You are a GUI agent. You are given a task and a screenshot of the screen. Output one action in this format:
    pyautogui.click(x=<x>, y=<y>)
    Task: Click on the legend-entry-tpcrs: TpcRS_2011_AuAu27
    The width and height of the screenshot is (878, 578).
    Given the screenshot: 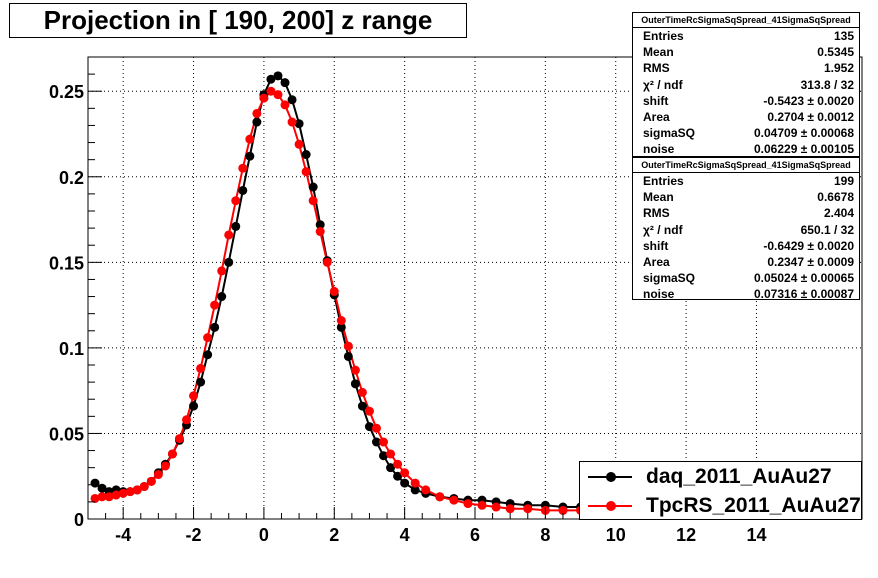 What is the action you would take?
    pyautogui.click(x=720, y=505)
    